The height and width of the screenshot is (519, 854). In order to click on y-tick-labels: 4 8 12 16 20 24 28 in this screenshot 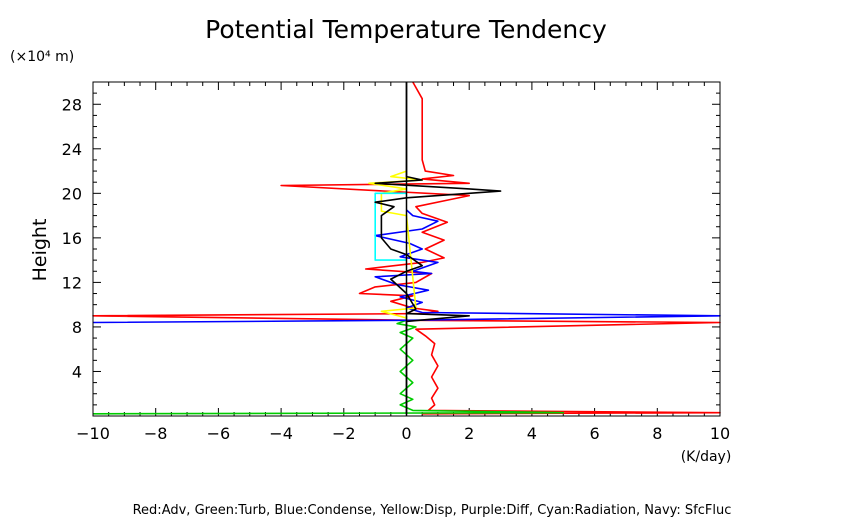, I will do `click(72, 238)`.